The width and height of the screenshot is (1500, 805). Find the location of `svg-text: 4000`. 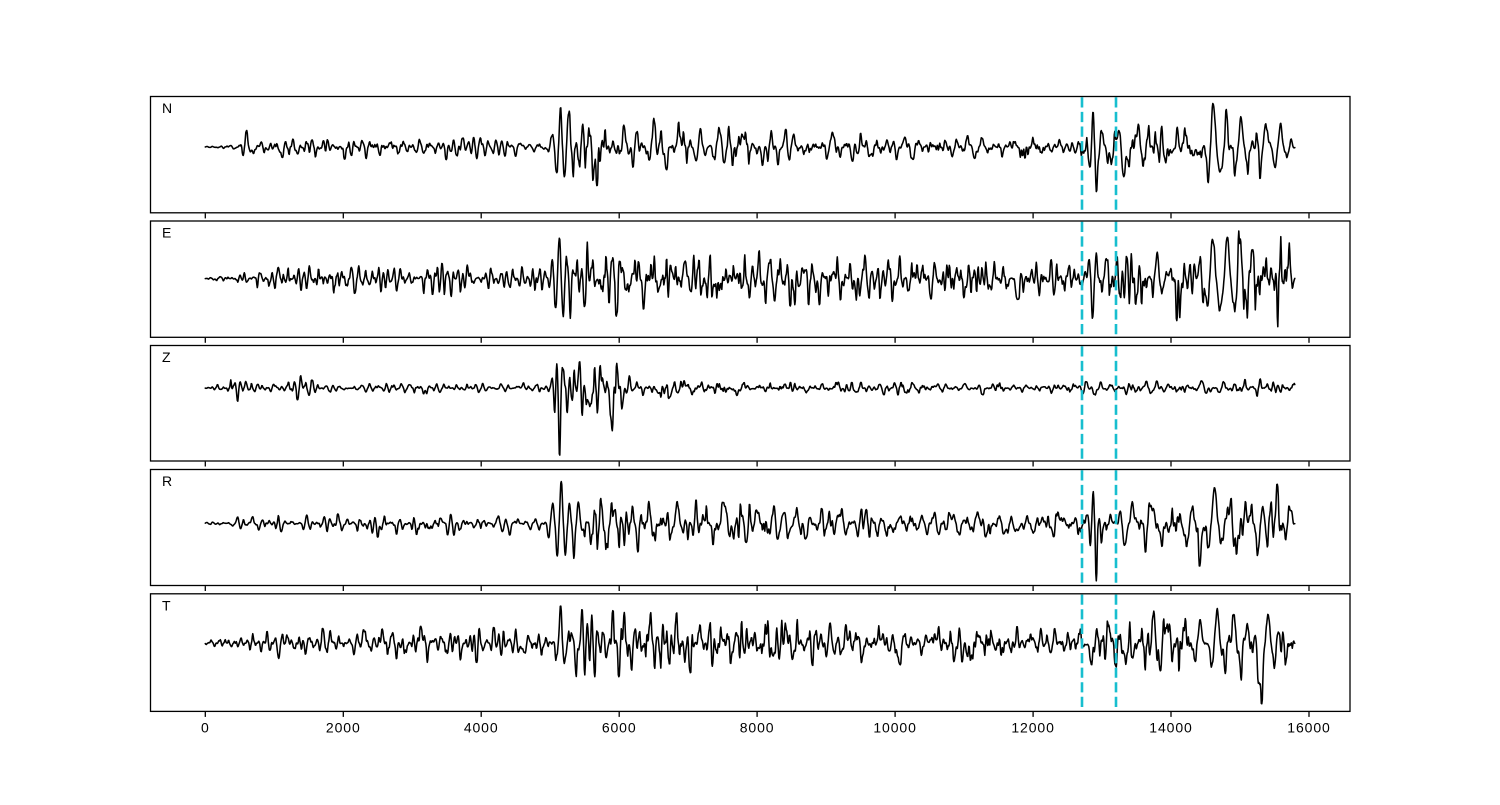

svg-text: 4000 is located at coordinates (481, 728).